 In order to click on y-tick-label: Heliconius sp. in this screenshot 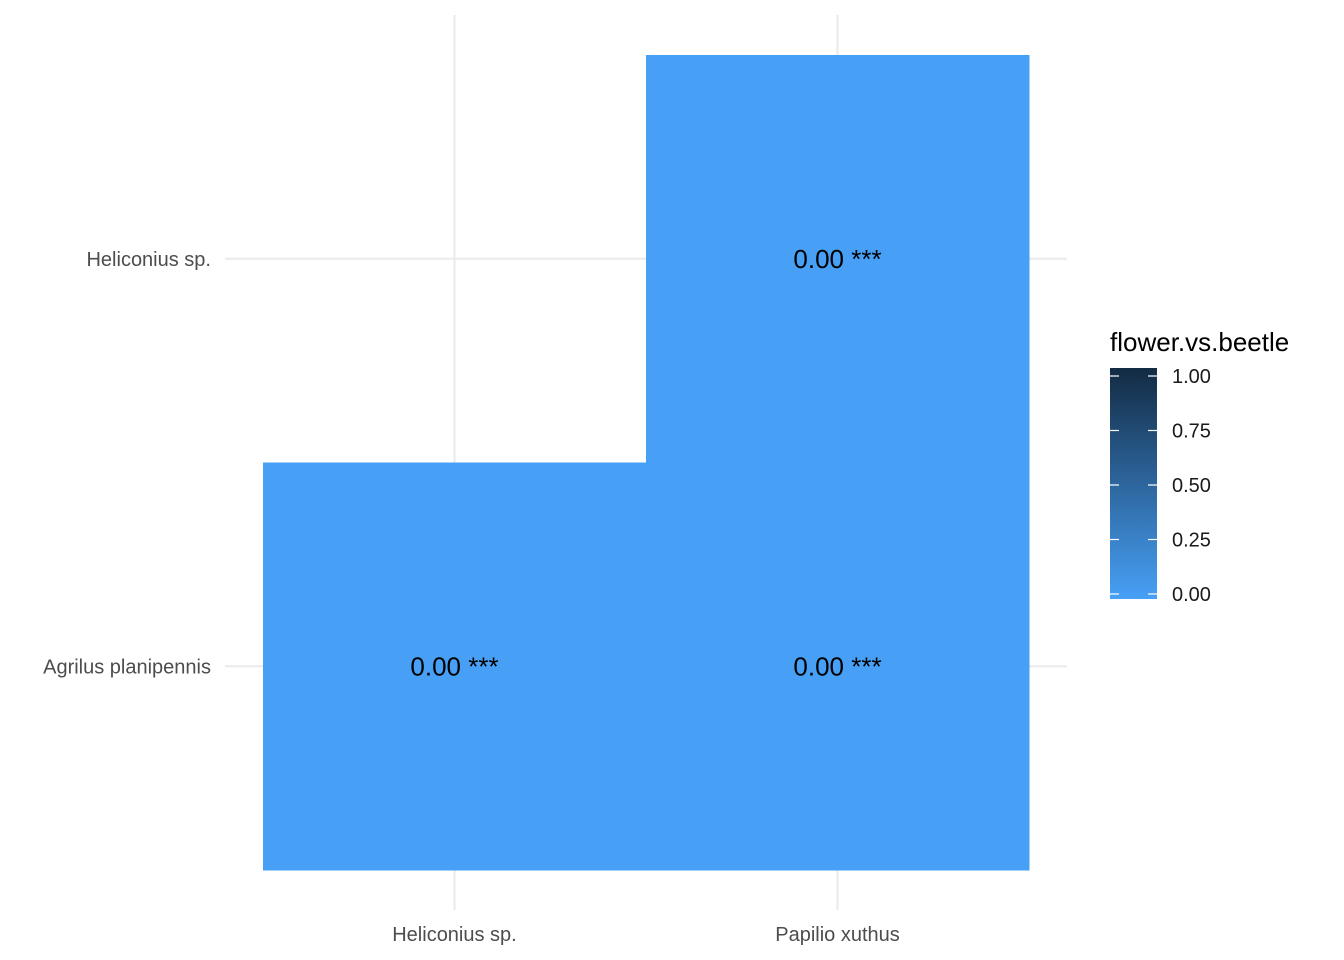, I will do `click(148, 260)`.